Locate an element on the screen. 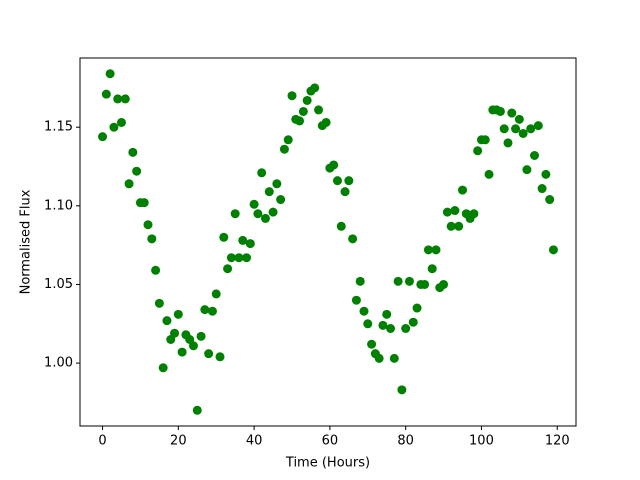  x-tick-label: 40 is located at coordinates (254, 441).